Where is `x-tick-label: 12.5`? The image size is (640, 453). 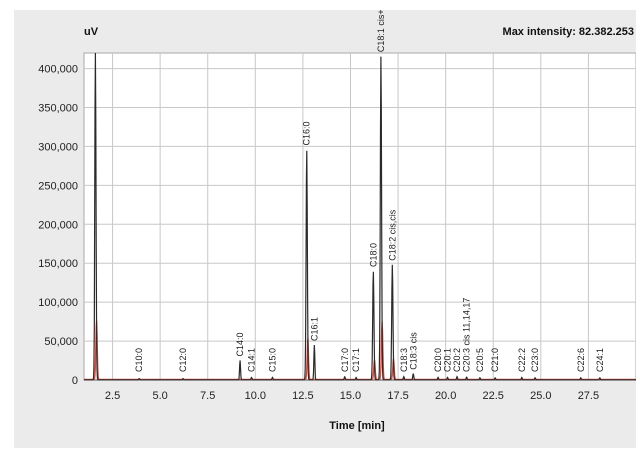 x-tick-label: 12.5 is located at coordinates (302, 396).